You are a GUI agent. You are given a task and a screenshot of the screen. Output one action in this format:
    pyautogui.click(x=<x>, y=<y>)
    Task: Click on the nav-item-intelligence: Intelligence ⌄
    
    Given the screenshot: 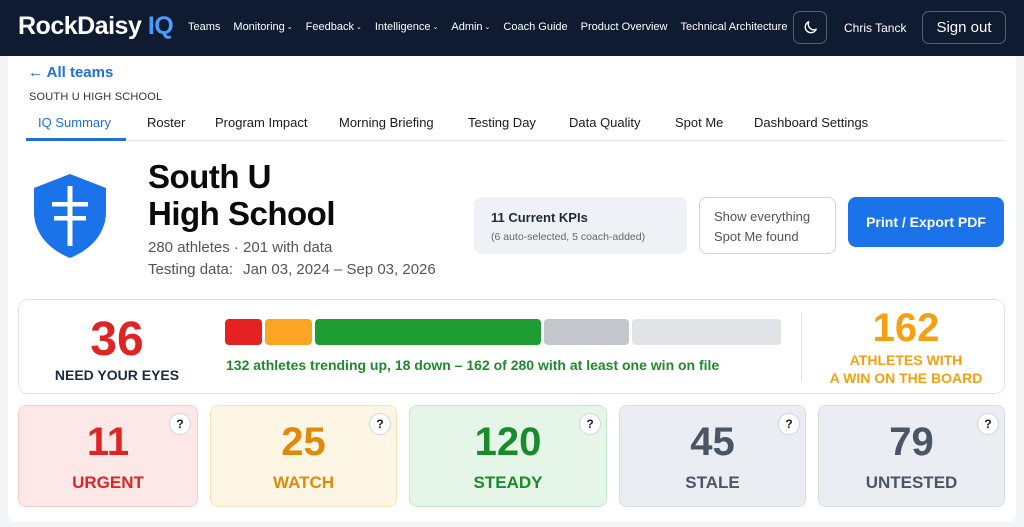 What is the action you would take?
    pyautogui.click(x=407, y=27)
    